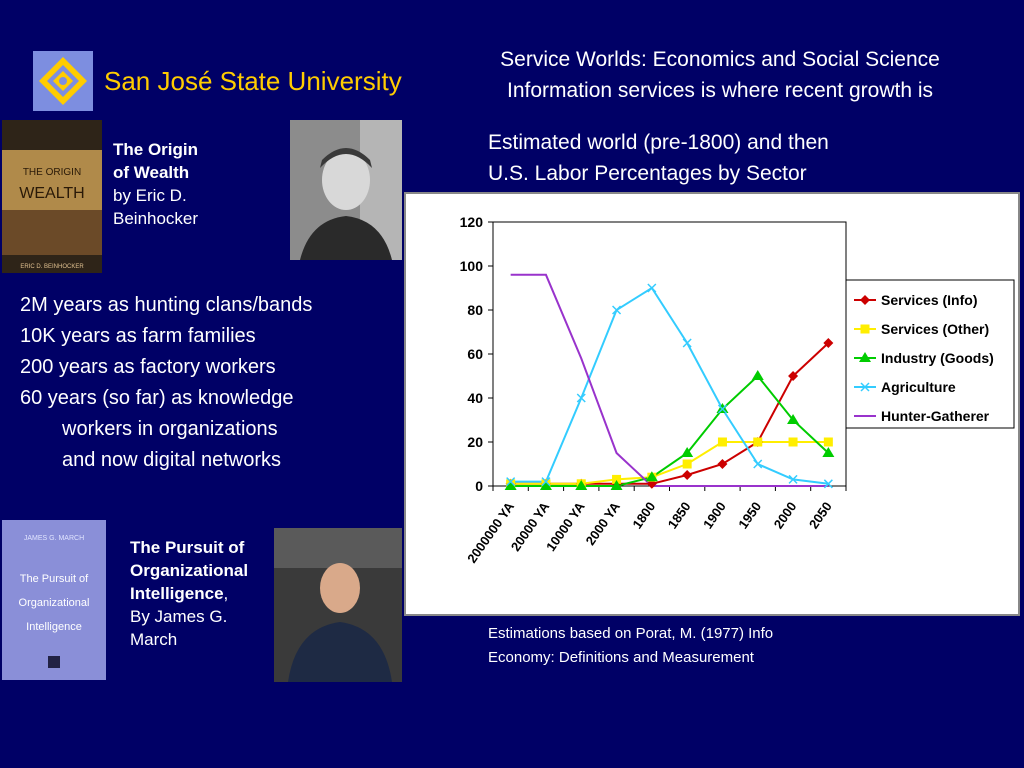 This screenshot has height=768, width=1024. Describe the element at coordinates (346, 190) in the screenshot. I see `author-photo-beinhocker` at that location.